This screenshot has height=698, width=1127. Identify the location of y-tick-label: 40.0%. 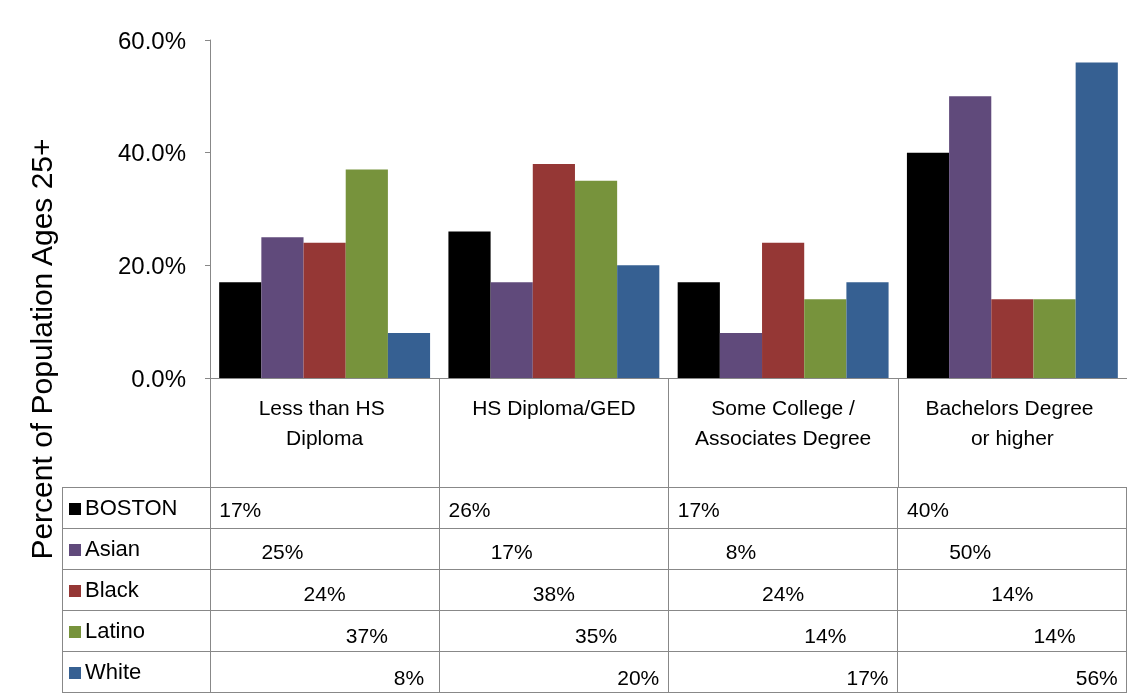
(151, 153).